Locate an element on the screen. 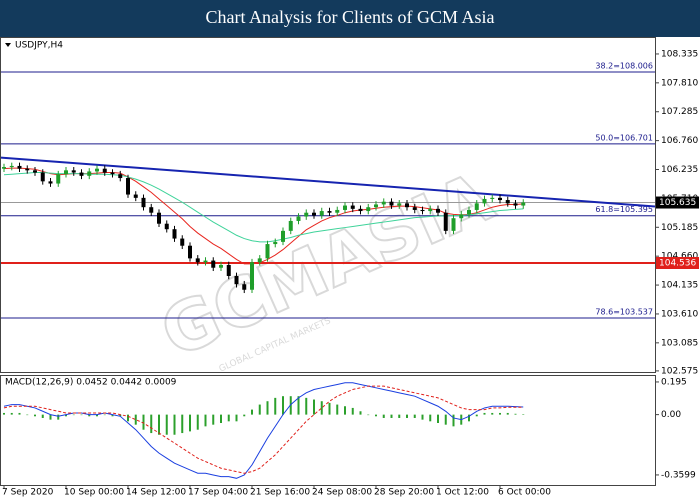 The image size is (700, 504). macd-signal-line is located at coordinates (263, 429).